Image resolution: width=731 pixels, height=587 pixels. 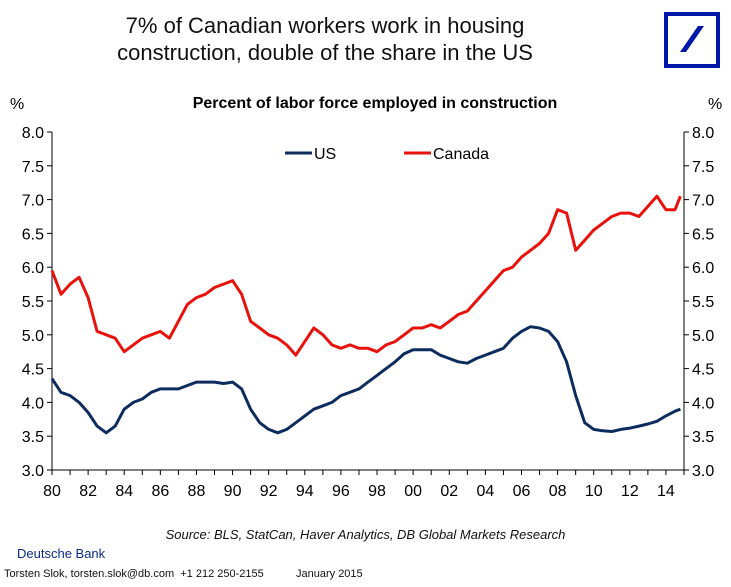 What do you see at coordinates (461, 154) in the screenshot?
I see `legend-label-canada: Canada` at bounding box center [461, 154].